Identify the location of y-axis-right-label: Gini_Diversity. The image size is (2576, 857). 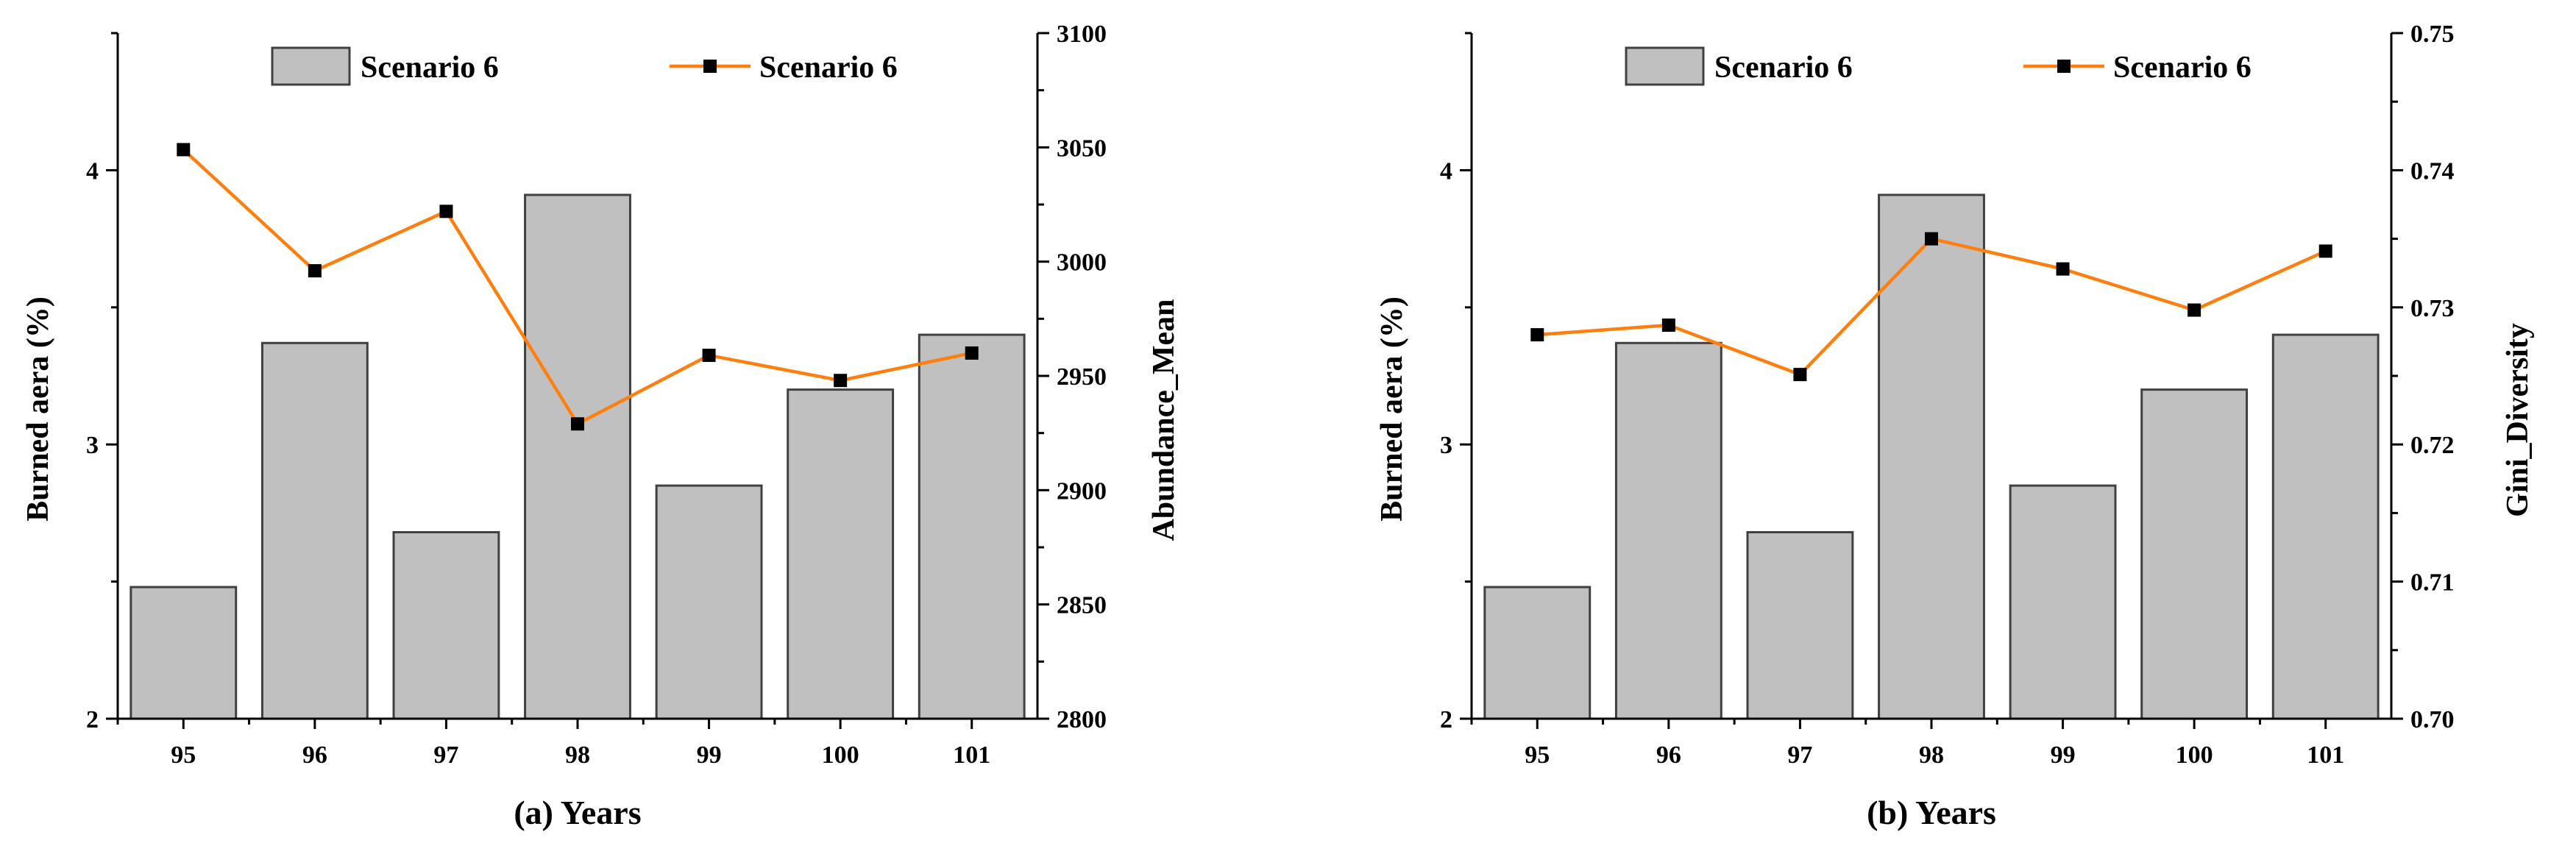
(2518, 420).